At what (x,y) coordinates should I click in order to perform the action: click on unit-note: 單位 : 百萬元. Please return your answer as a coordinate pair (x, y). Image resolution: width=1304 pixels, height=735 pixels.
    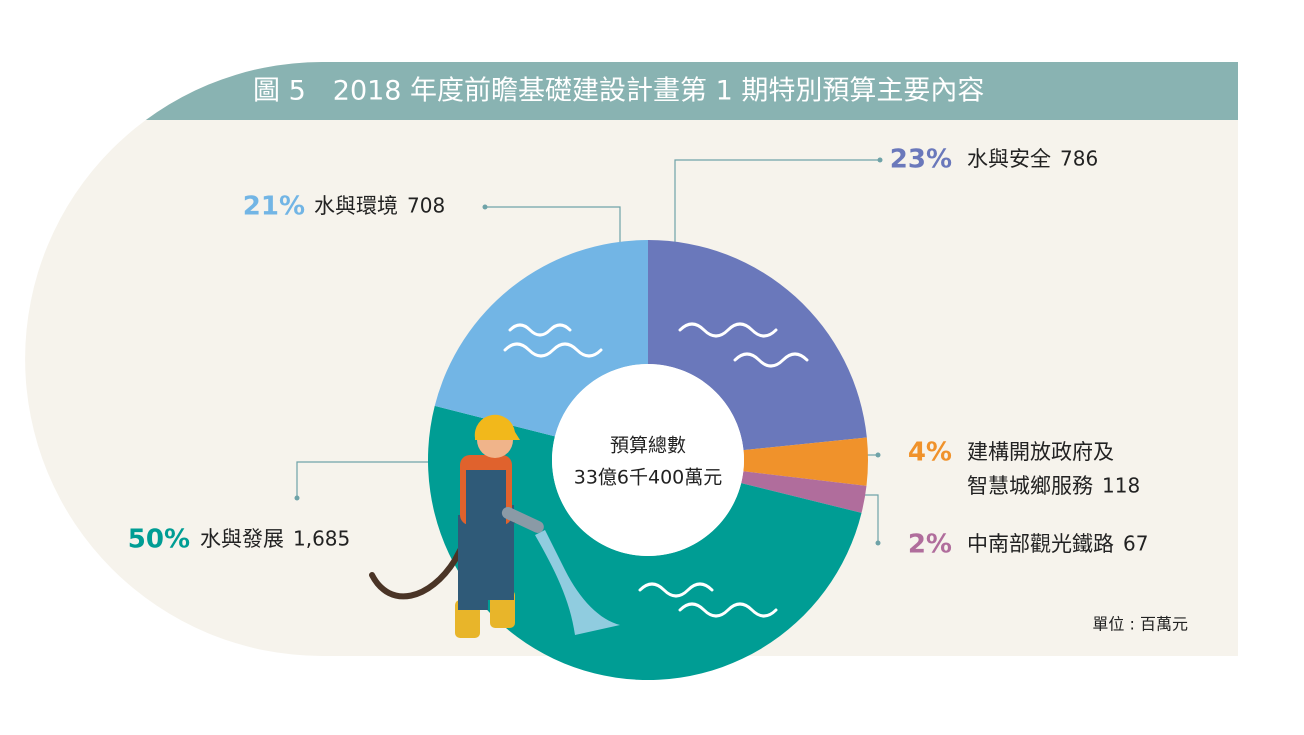
    Looking at the image, I should click on (1140, 624).